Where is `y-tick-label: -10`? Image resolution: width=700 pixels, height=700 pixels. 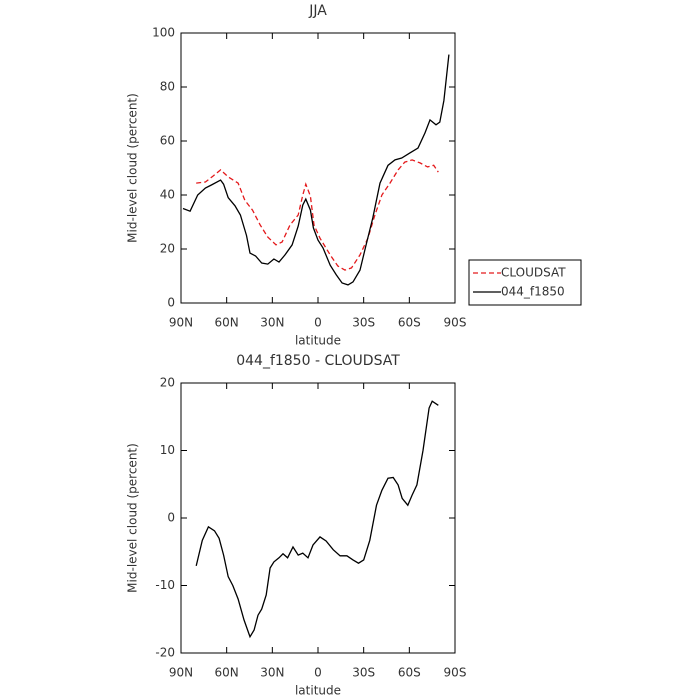
y-tick-label: -10 is located at coordinates (165, 585).